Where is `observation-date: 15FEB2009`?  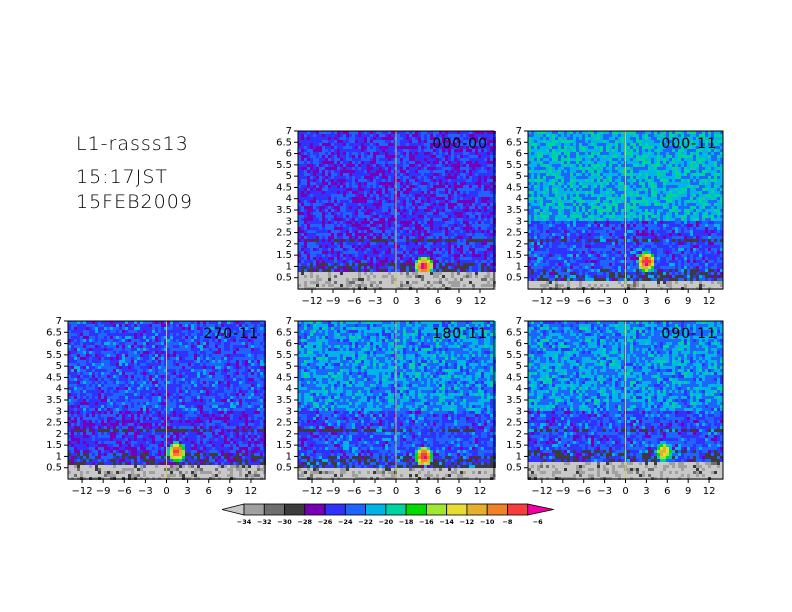 observation-date: 15FEB2009 is located at coordinates (134, 202).